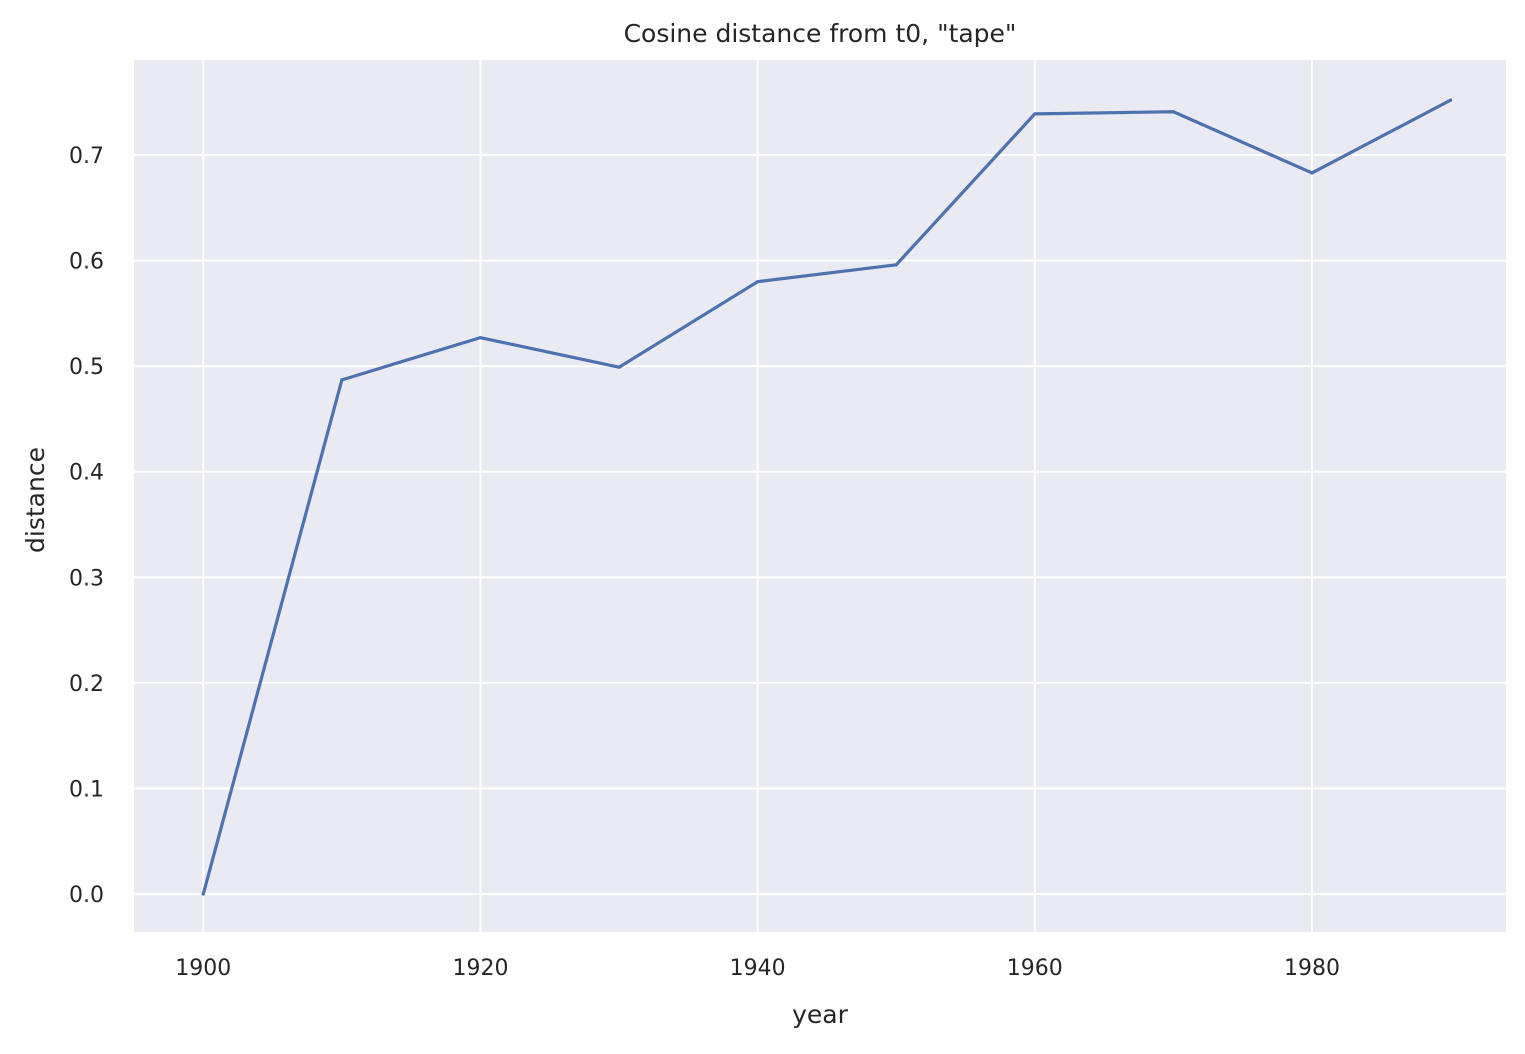 The width and height of the screenshot is (1525, 1054). I want to click on chart-title: Cosine distance from t0, "tape", so click(820, 33).